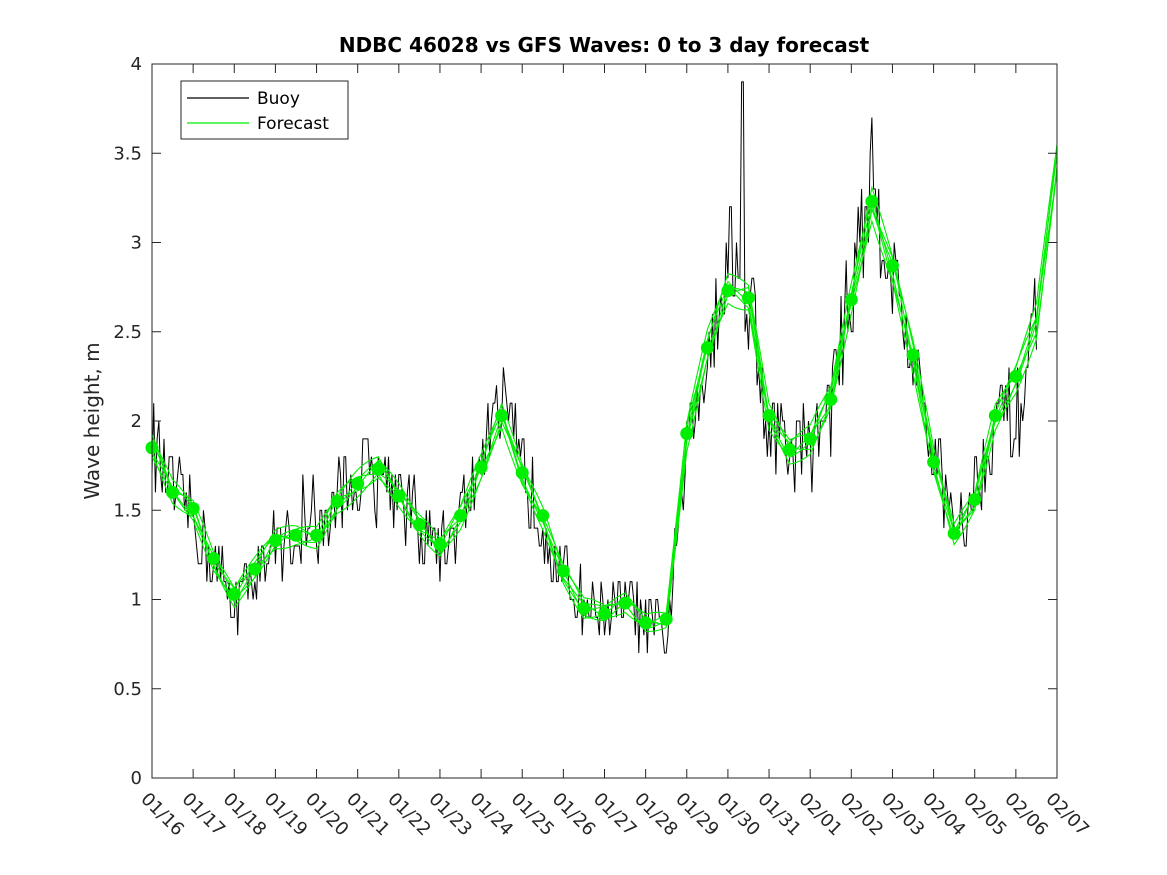 The image size is (1167, 875). What do you see at coordinates (245, 815) in the screenshot?
I see `x-tick-label: 01/18` at bounding box center [245, 815].